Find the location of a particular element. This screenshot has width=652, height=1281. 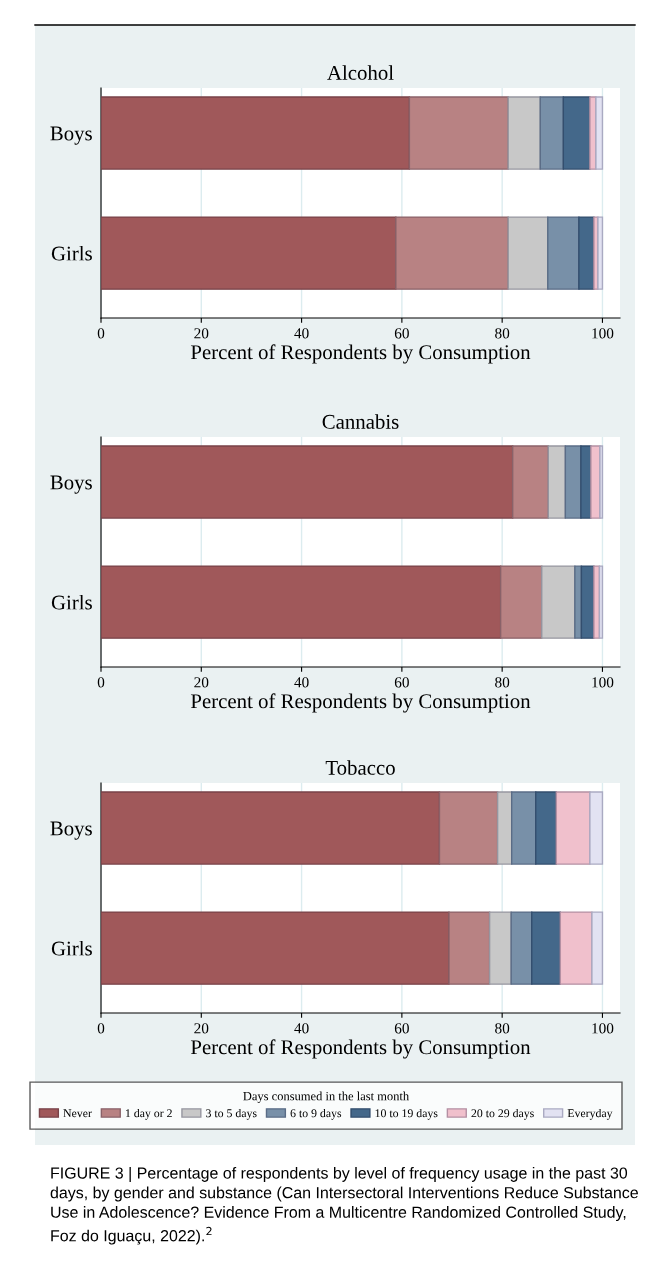

legend-label: 1 day or 2 is located at coordinates (148, 1114).